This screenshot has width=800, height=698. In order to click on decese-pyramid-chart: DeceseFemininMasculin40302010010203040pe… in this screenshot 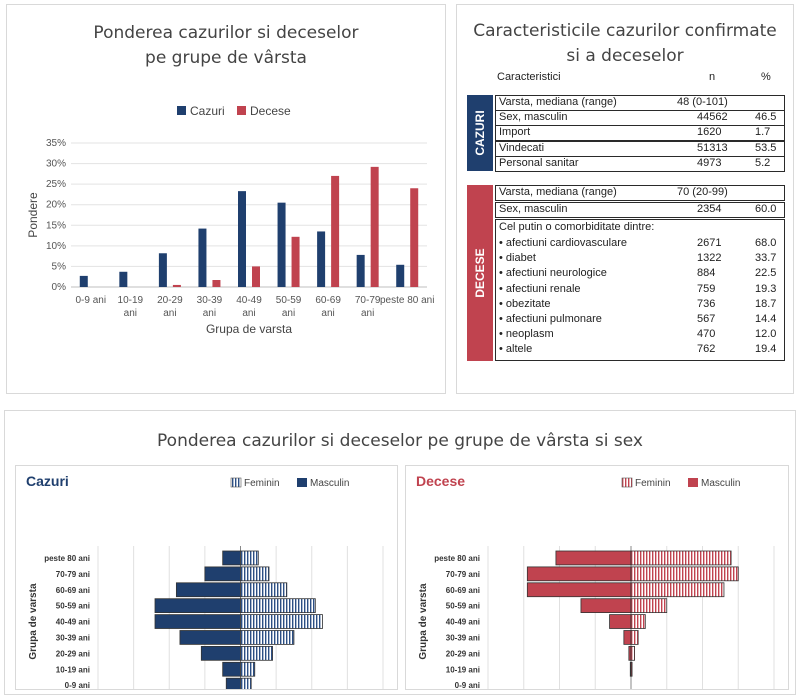, I will do `click(595, 581)`.